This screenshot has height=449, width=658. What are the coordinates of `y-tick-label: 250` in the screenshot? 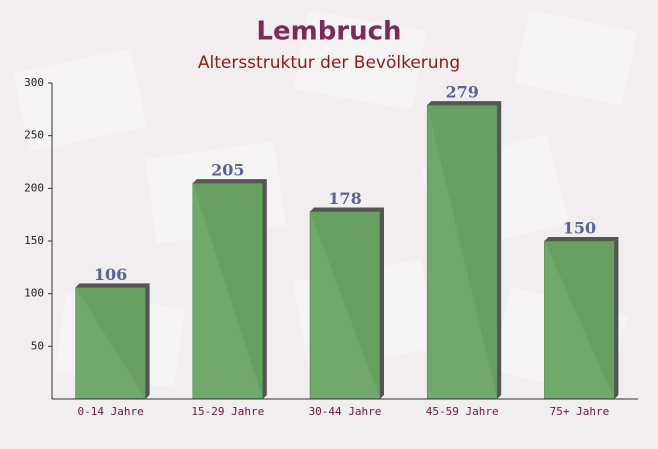 It's located at (34, 135).